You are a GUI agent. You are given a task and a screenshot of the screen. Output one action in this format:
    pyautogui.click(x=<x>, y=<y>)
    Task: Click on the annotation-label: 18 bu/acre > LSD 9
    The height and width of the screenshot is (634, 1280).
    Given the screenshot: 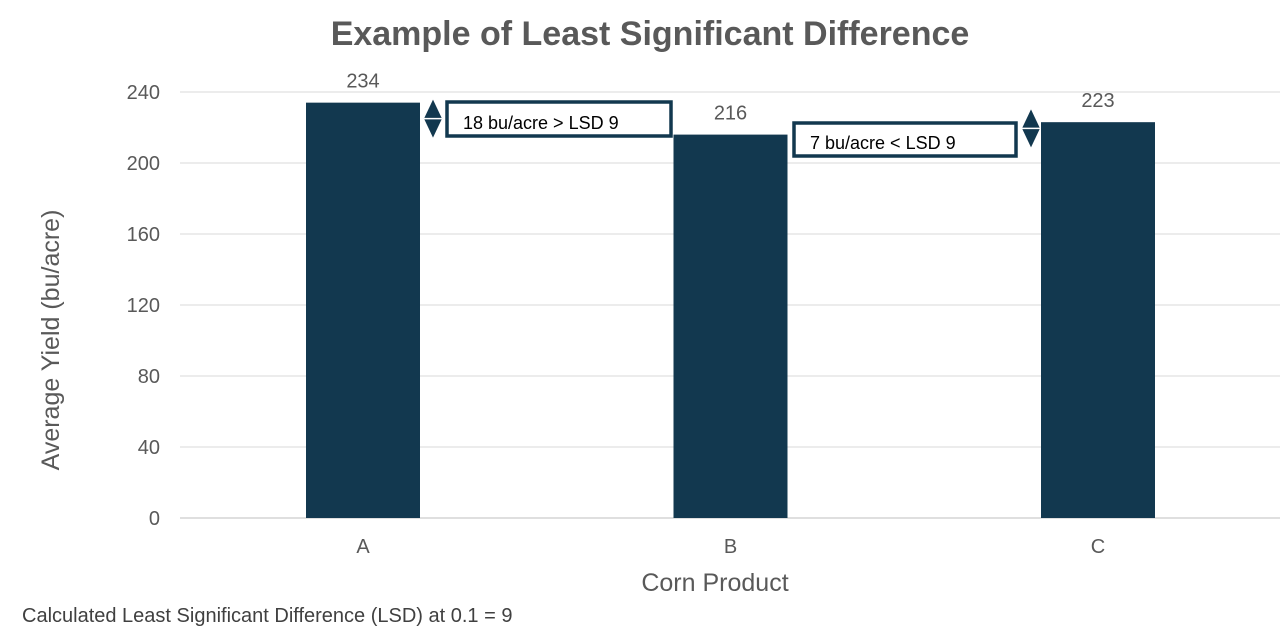 What is the action you would take?
    pyautogui.click(x=541, y=123)
    